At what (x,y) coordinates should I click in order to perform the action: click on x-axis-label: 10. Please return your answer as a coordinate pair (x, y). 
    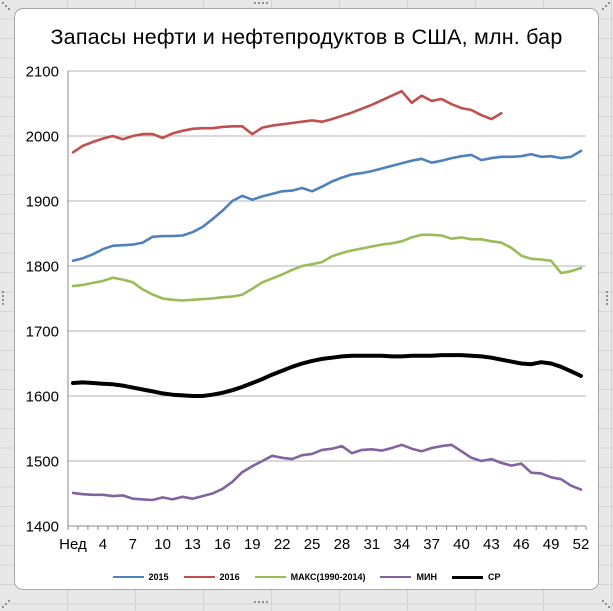
    Looking at the image, I should click on (162, 544).